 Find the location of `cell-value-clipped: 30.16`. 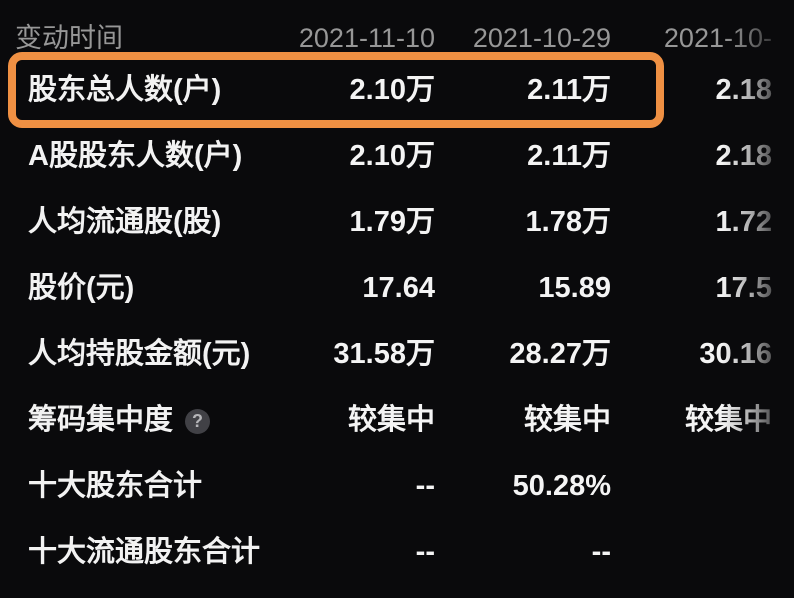

cell-value-clipped: 30.16 is located at coordinates (735, 354).